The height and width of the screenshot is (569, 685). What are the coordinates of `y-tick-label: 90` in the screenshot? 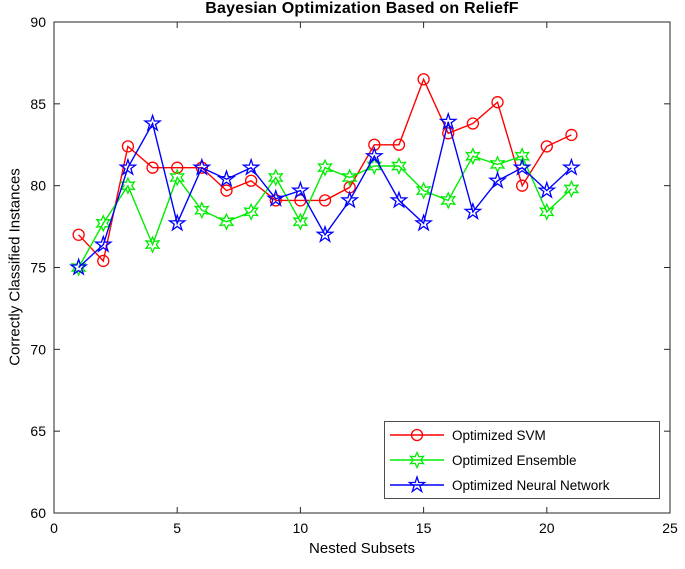 It's located at (38, 22).